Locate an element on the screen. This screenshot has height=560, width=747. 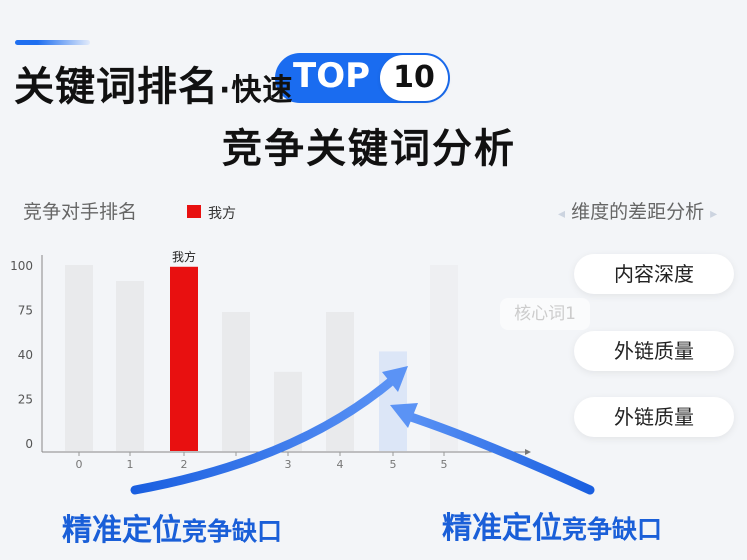
caption-right-main: 精准定位 is located at coordinates (502, 528).